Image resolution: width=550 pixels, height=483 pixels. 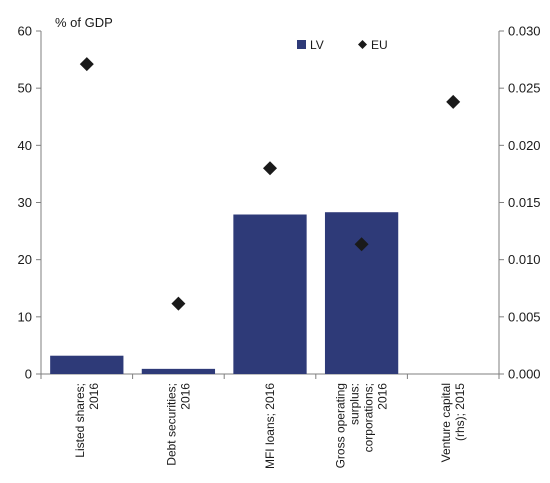 What do you see at coordinates (524, 374) in the screenshot?
I see `right-tick-label: 0.000` at bounding box center [524, 374].